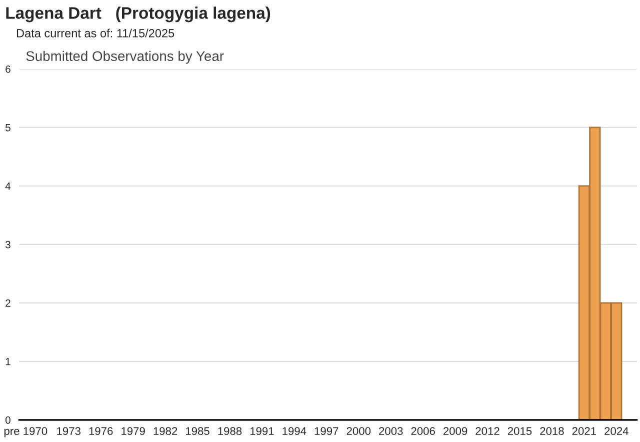 Image resolution: width=640 pixels, height=442 pixels. What do you see at coordinates (198, 431) in the screenshot?
I see `x-tick-label: 1985` at bounding box center [198, 431].